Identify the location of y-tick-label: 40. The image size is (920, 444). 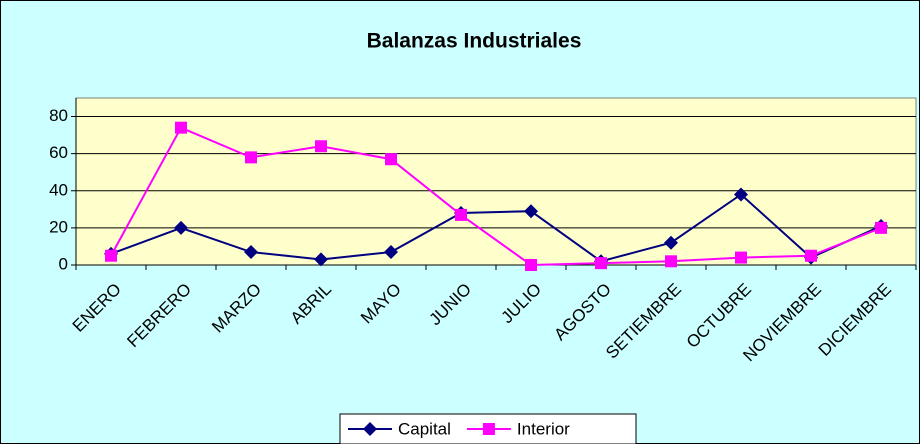
(58, 189).